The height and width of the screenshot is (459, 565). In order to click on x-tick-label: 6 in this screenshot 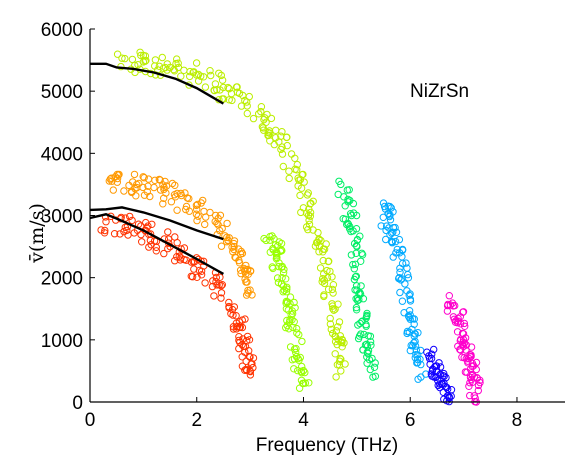, I will do `click(410, 420)`.